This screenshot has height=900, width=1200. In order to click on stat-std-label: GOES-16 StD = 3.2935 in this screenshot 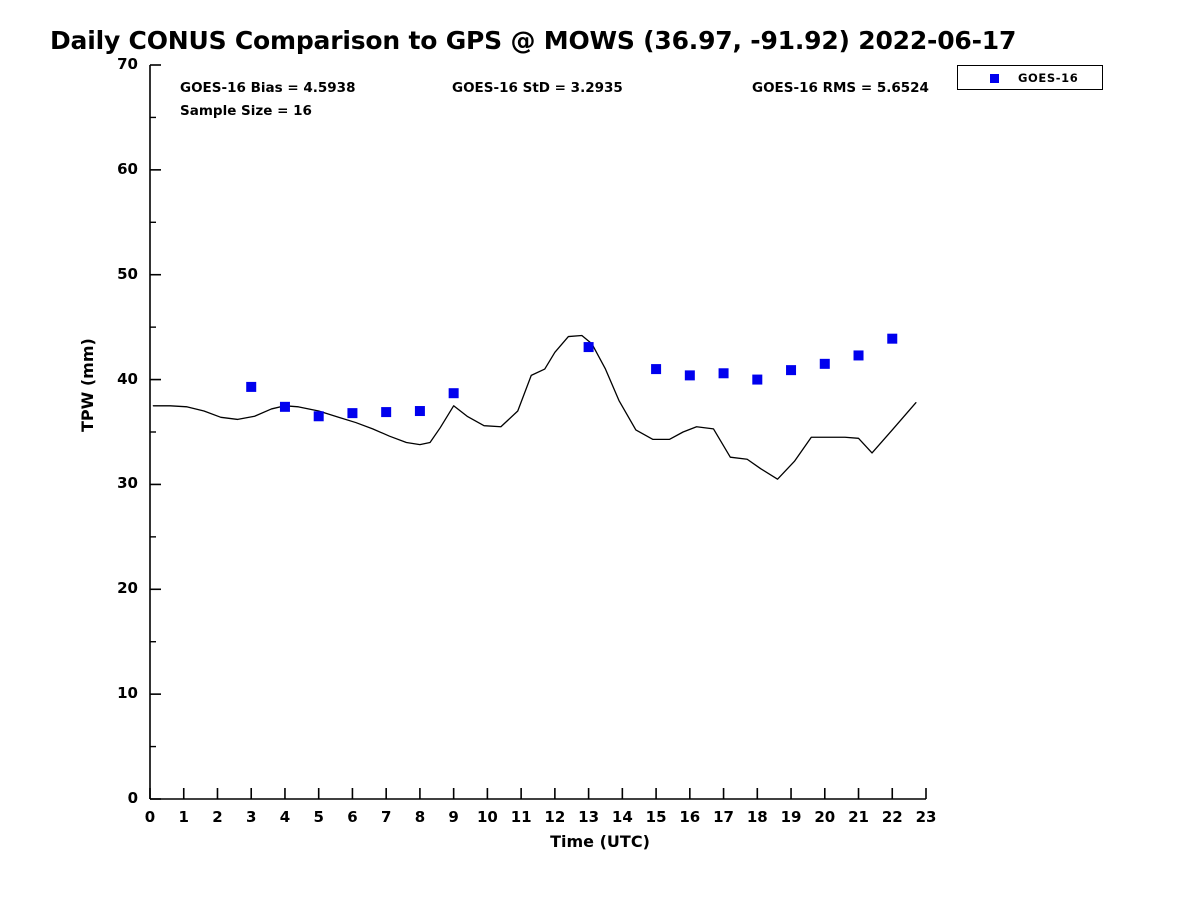, I will do `click(537, 88)`.